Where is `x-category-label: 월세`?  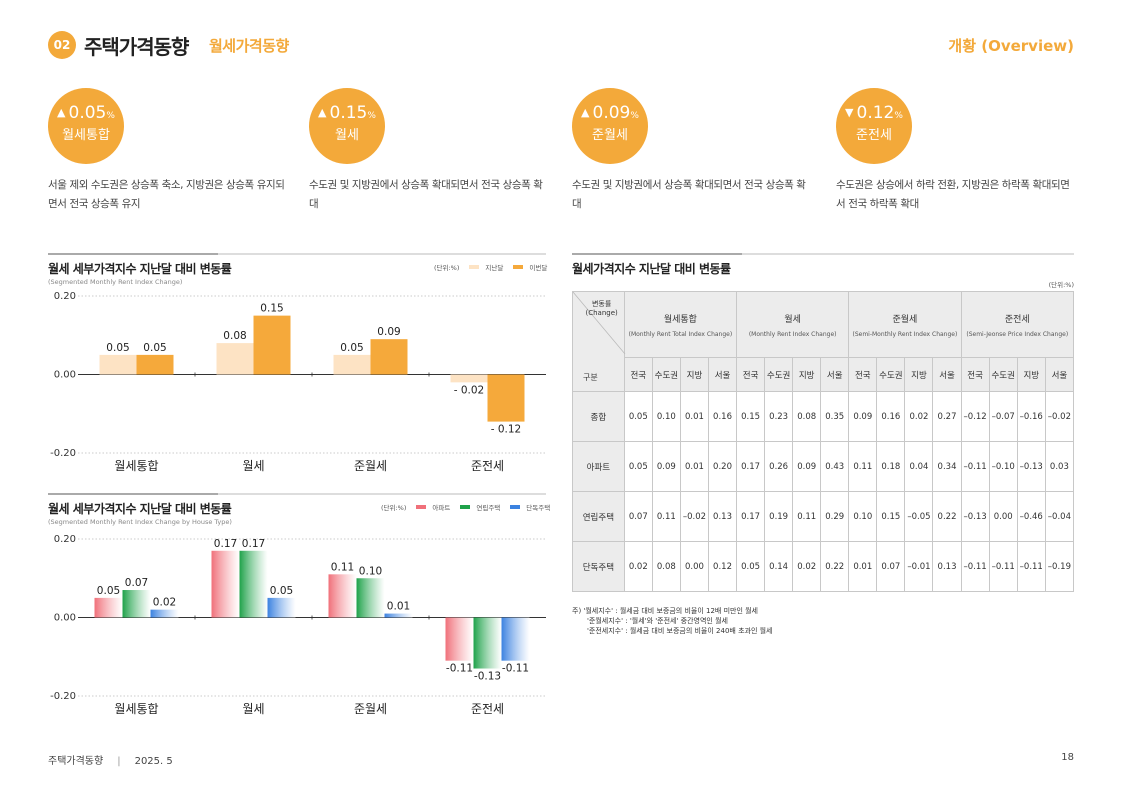
x-category-label: 월세 is located at coordinates (253, 709).